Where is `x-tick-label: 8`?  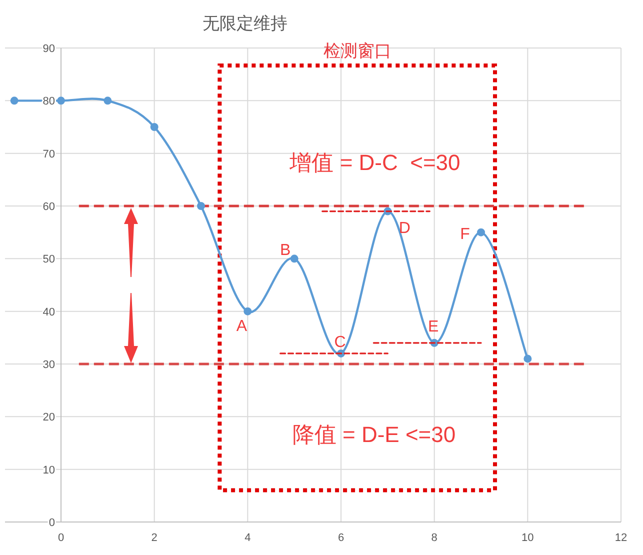
x-tick-label: 8 is located at coordinates (434, 538).